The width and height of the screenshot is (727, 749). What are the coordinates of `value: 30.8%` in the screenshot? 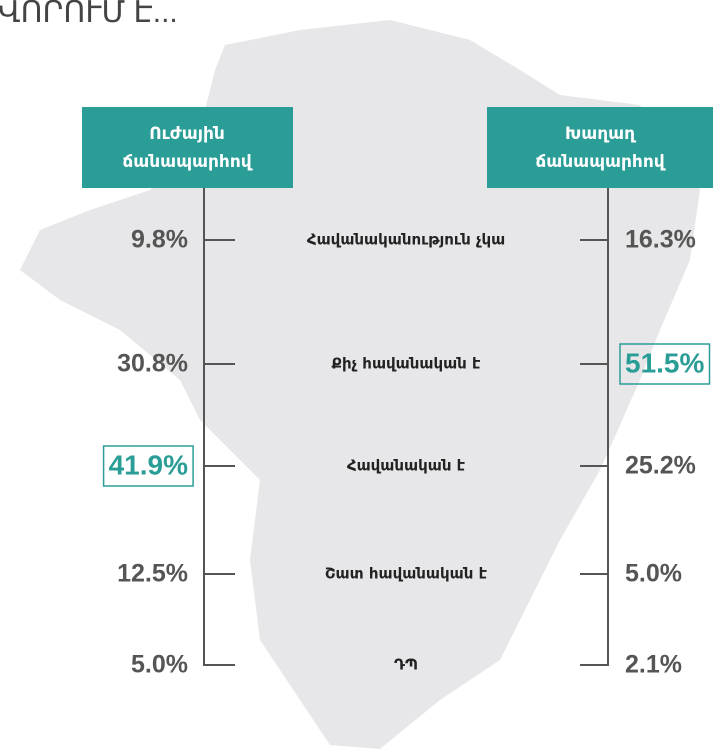 It's located at (152, 364).